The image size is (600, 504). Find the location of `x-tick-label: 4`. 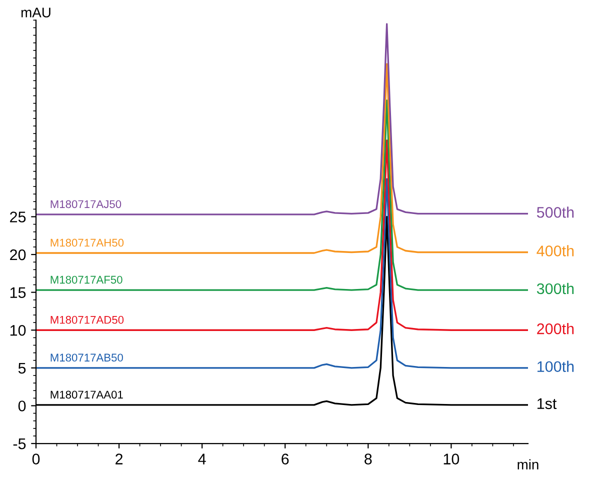

x-tick-label: 4 is located at coordinates (202, 459).